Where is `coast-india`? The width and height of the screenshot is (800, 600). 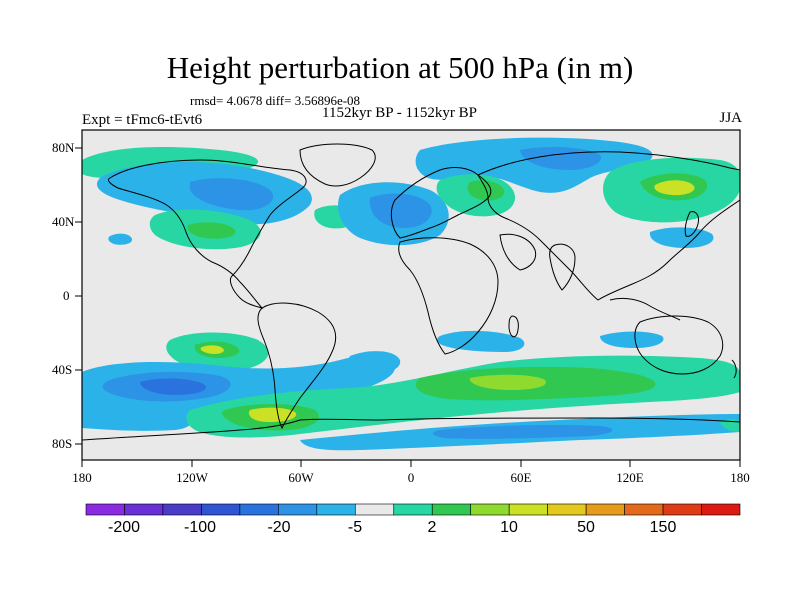
coast-india is located at coordinates (562, 267).